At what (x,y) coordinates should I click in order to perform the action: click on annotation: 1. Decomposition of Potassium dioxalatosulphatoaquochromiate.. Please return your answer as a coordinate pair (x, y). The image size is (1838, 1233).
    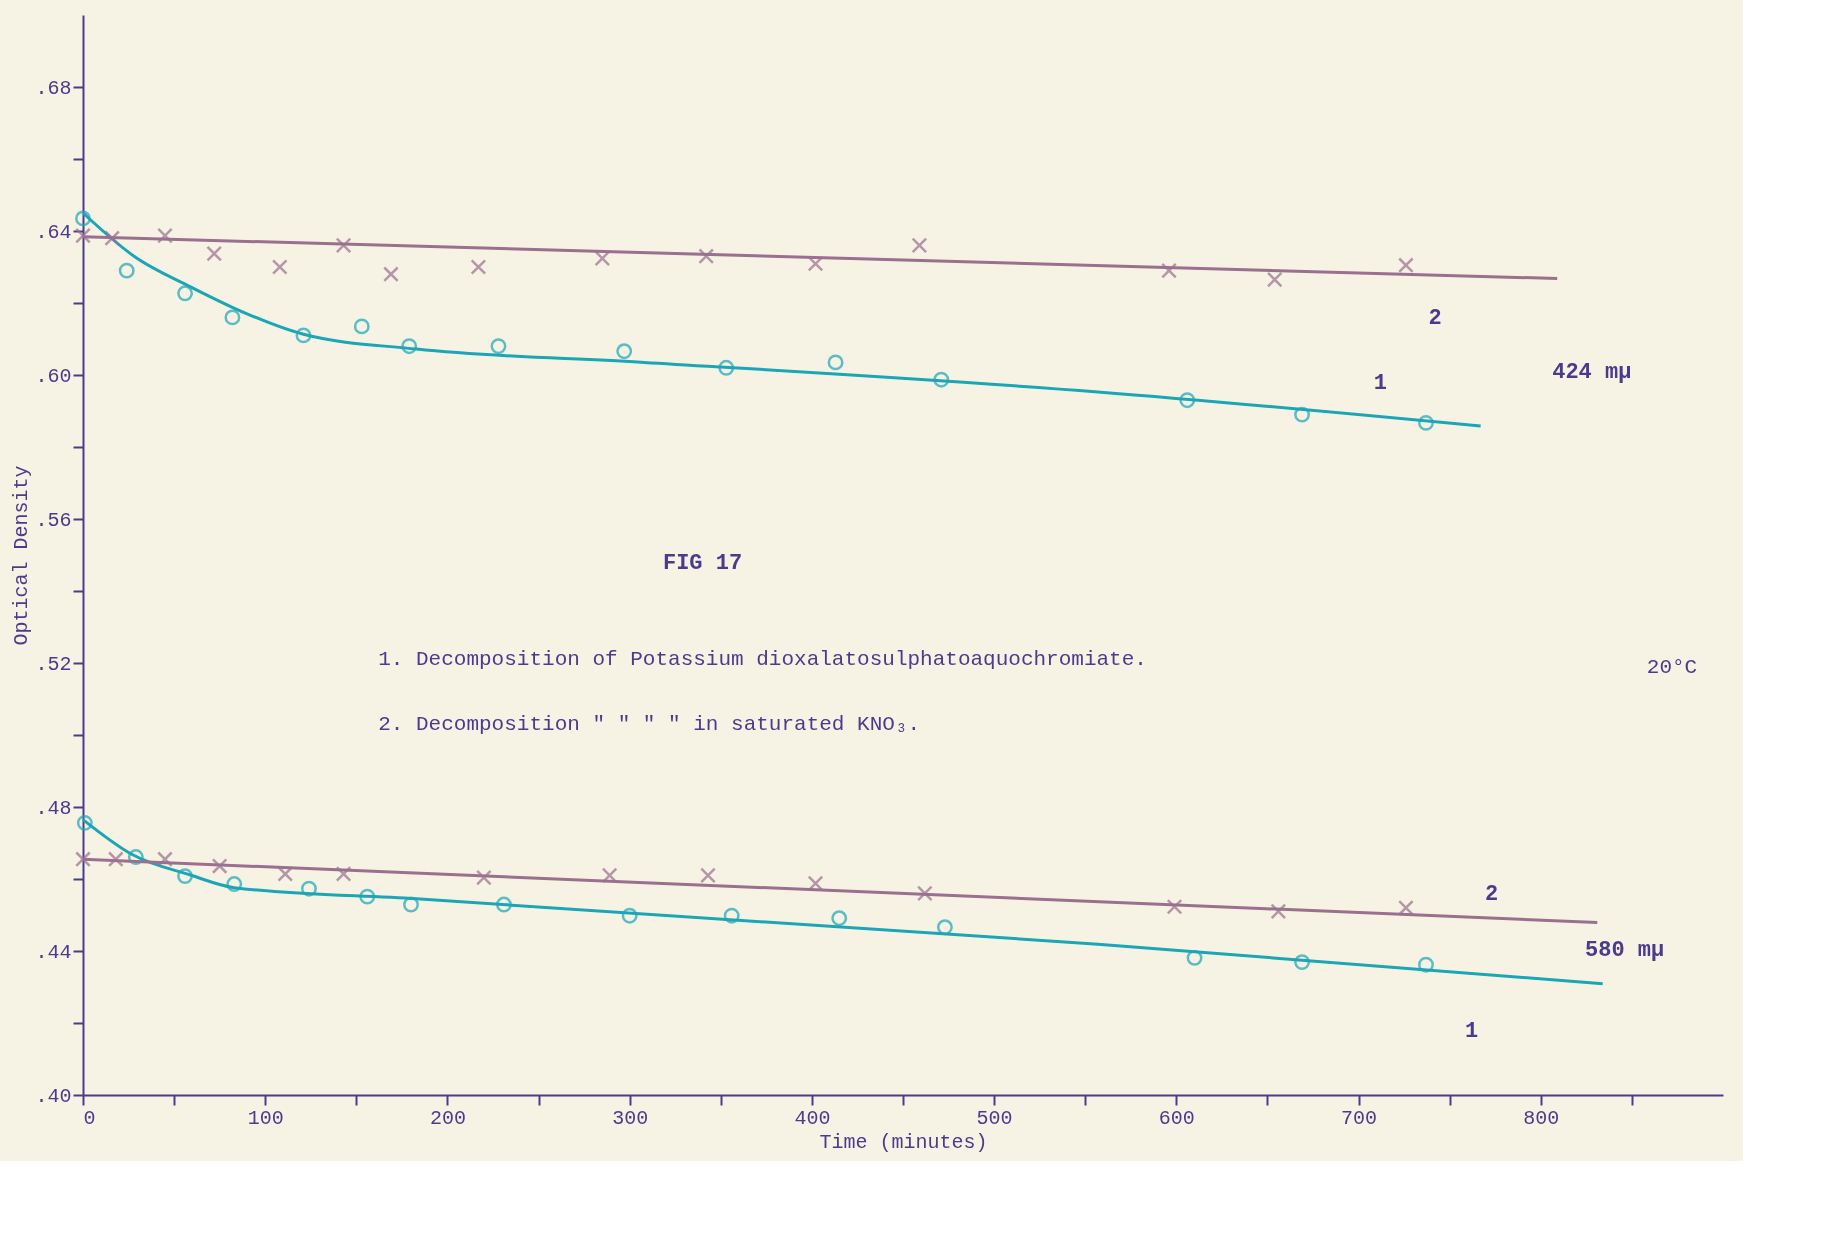
    Looking at the image, I should click on (762, 660).